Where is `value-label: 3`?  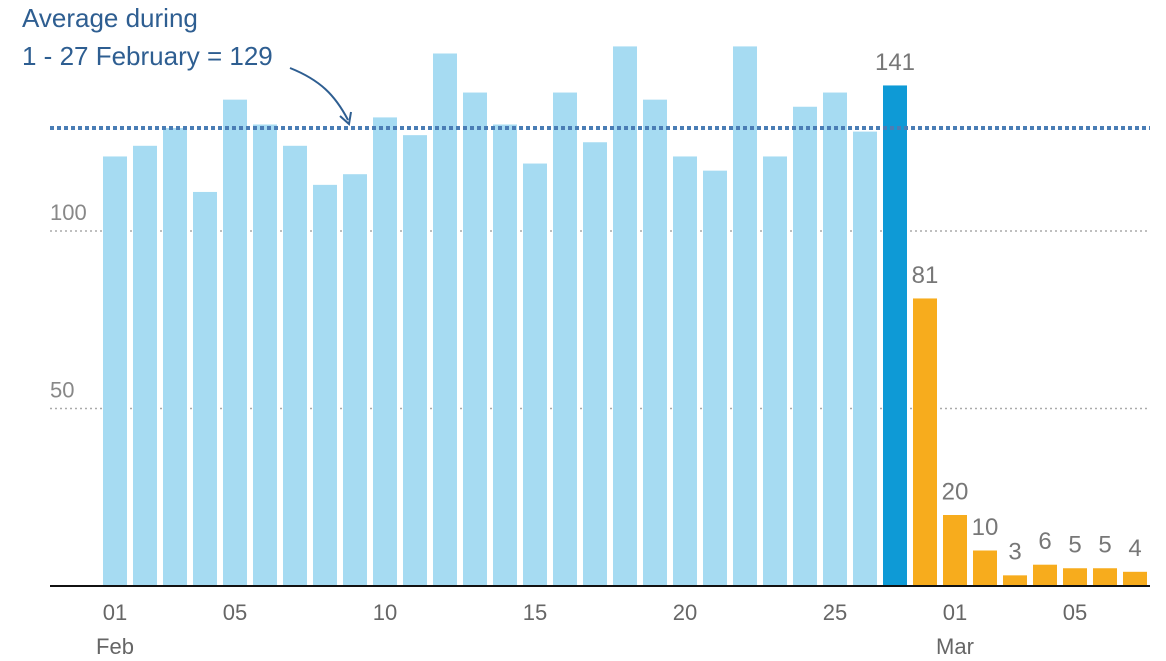 value-label: 3 is located at coordinates (1014, 552).